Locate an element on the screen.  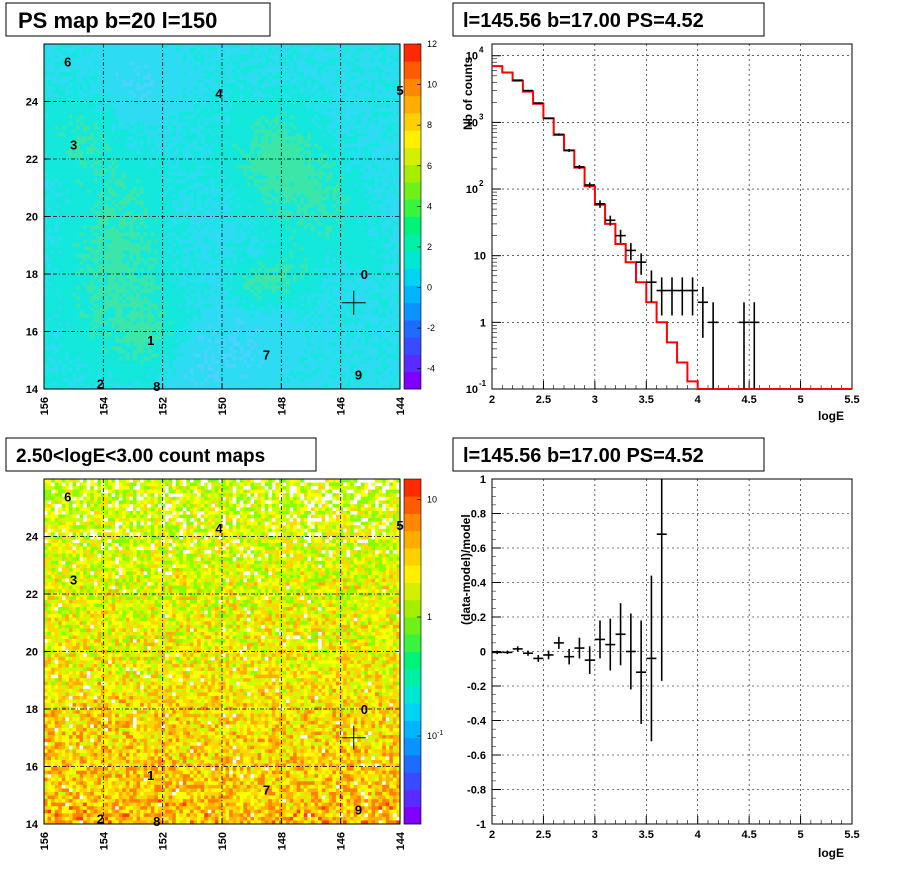
map-y-tick-label: 14 is located at coordinates (32, 390).